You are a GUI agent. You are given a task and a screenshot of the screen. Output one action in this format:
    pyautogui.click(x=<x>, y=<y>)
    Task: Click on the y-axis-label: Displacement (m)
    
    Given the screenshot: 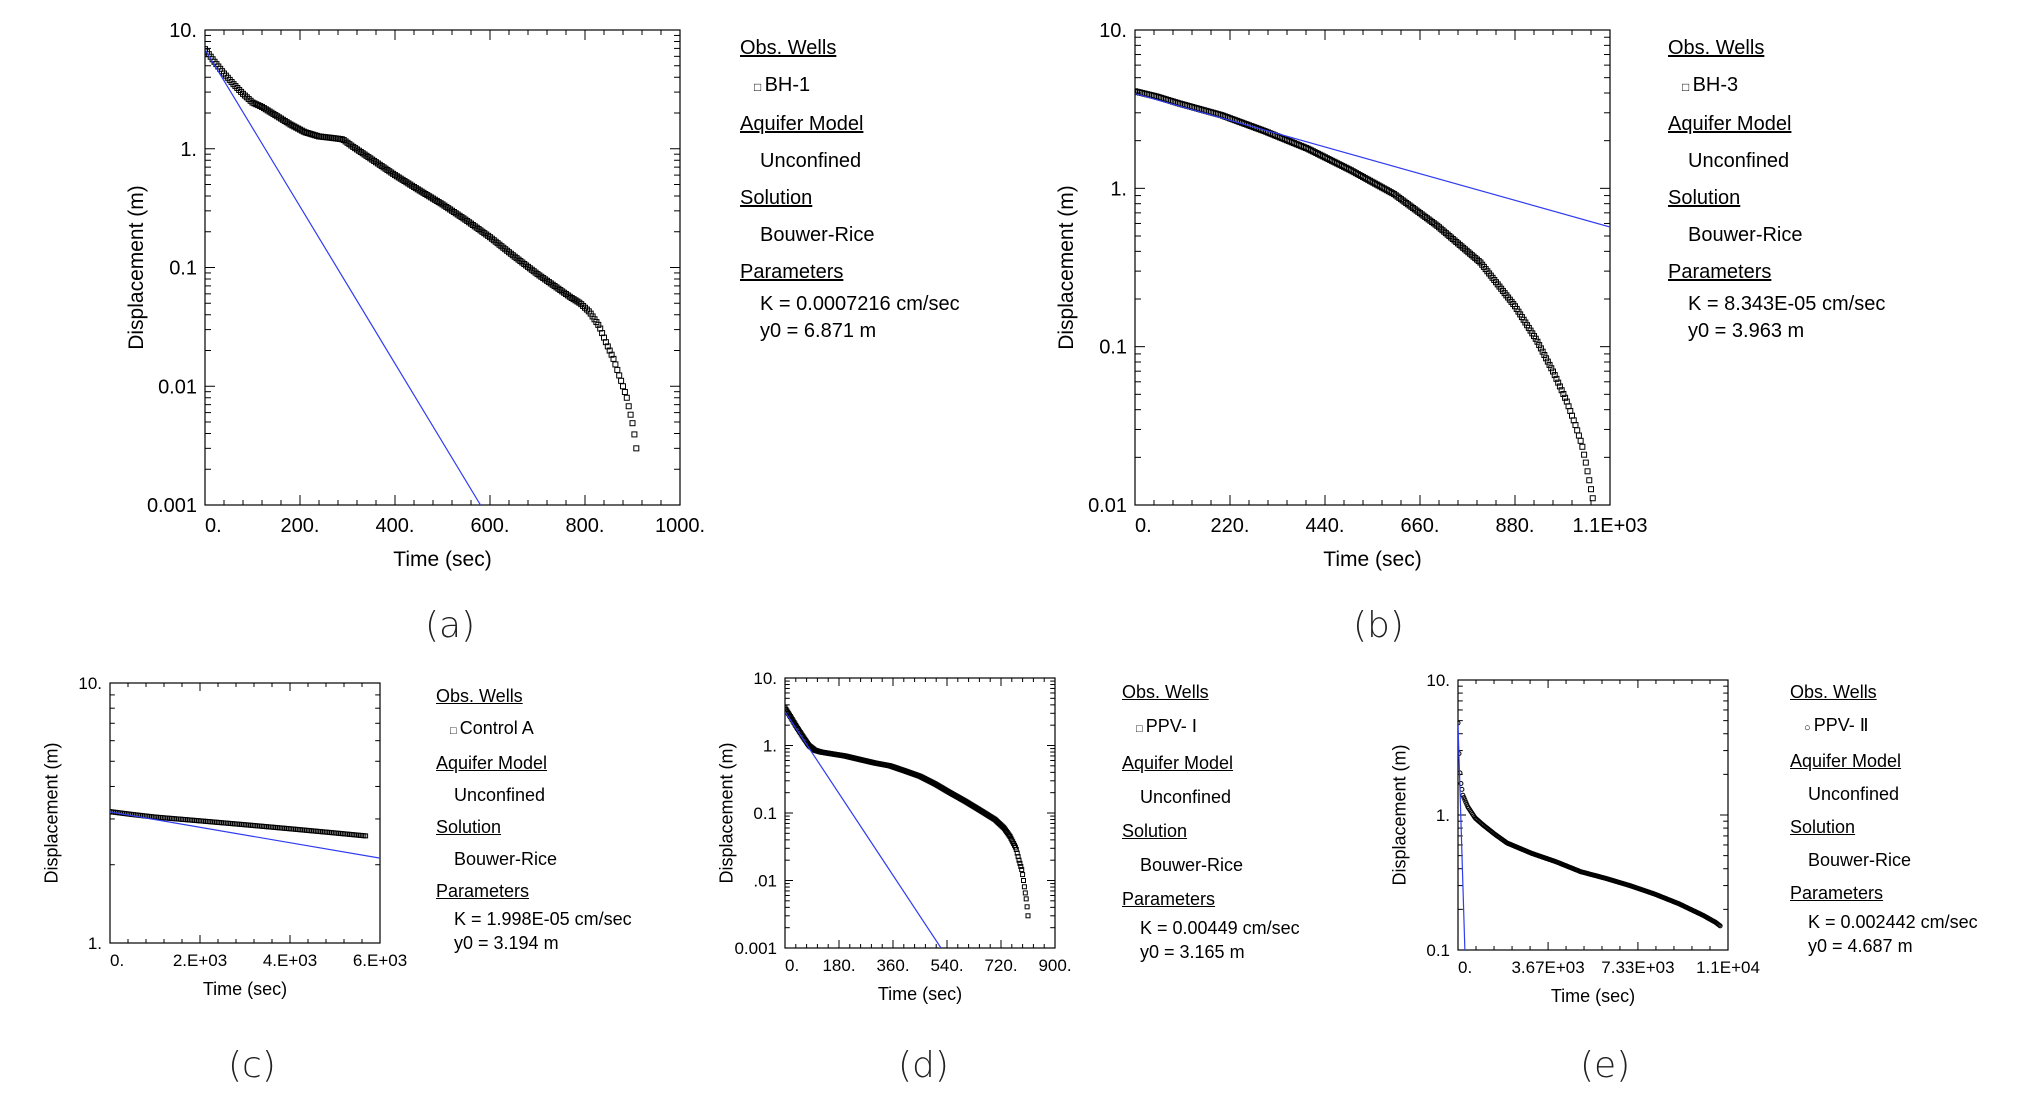 What is the action you would take?
    pyautogui.click(x=726, y=812)
    